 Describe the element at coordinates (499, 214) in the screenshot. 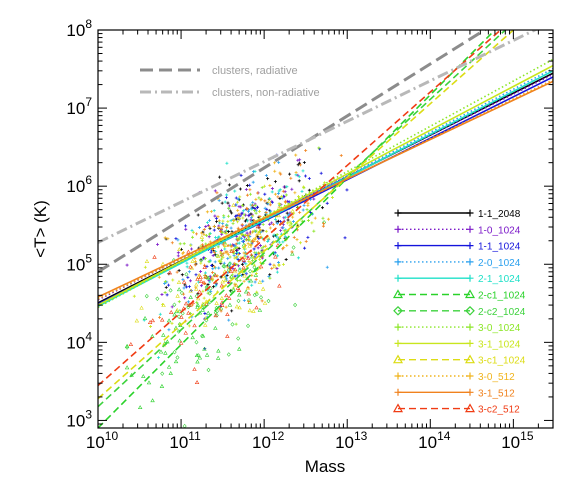

I see `legend-label: 1-1_2048` at that location.